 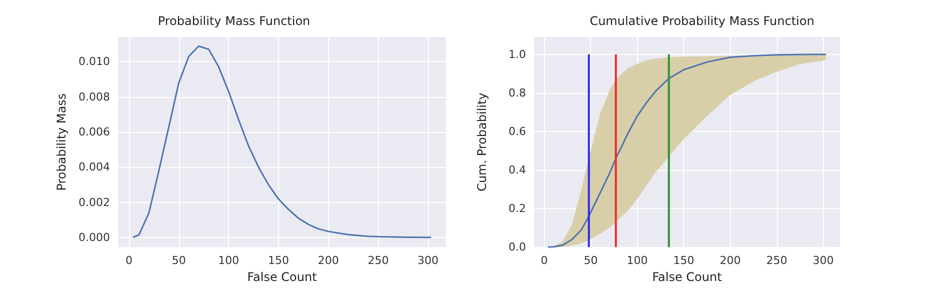 What do you see at coordinates (94, 97) in the screenshot?
I see `y-tick-label: 0.008` at bounding box center [94, 97].